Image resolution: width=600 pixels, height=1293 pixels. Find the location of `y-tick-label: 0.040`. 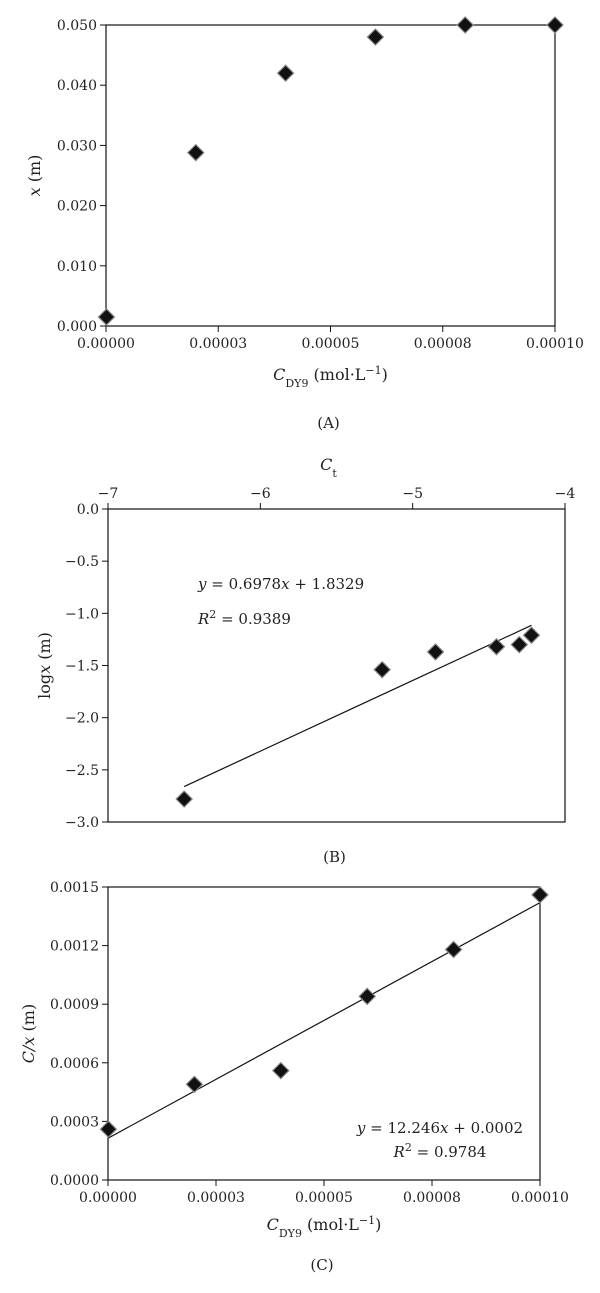

y-tick-label: 0.040 is located at coordinates (77, 86).